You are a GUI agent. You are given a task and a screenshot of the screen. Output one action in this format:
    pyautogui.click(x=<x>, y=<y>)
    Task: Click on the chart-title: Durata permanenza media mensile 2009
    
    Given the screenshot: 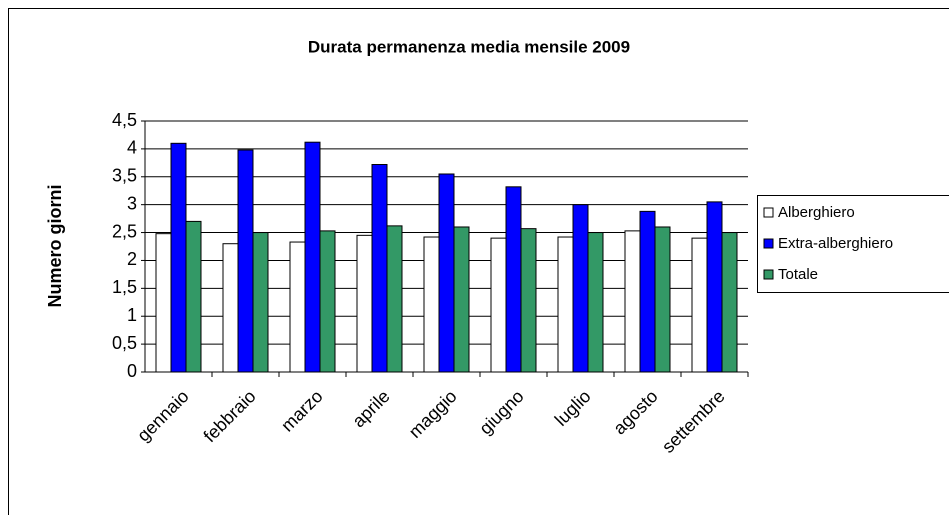 What is the action you would take?
    pyautogui.click(x=469, y=46)
    